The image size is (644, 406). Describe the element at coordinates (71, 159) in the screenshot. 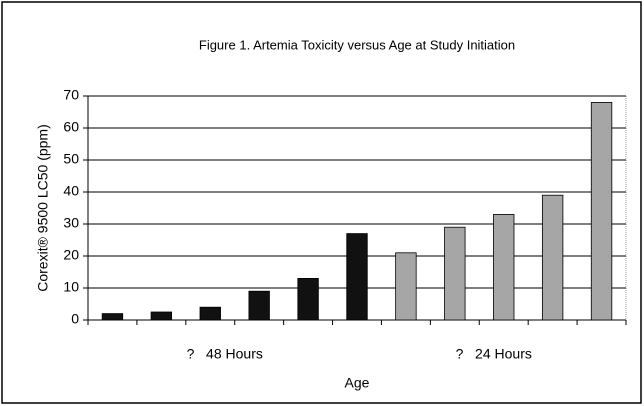

I see `y-tick-label: 50` at that location.